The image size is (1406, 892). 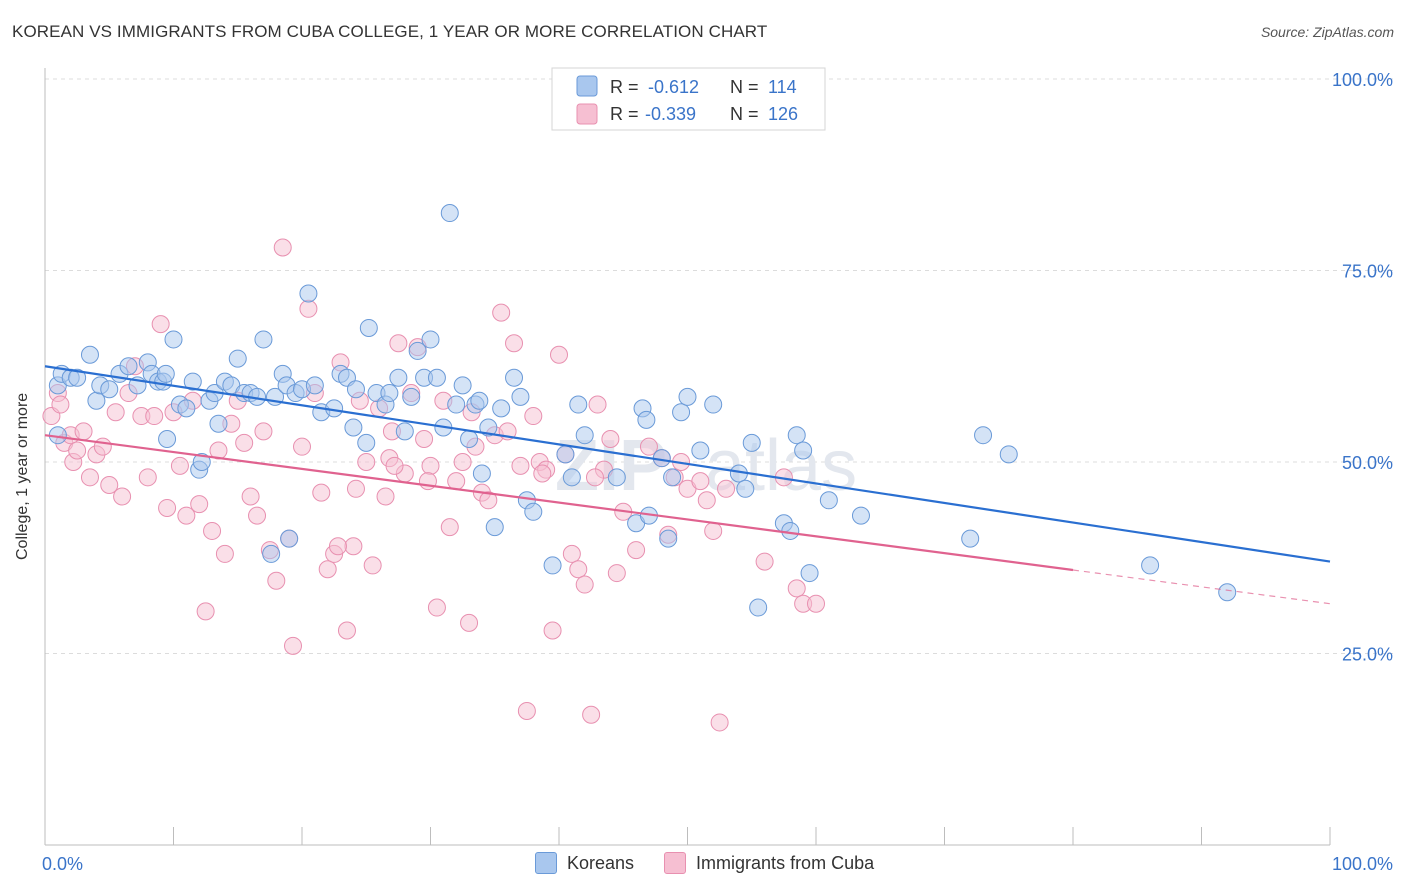 What do you see at coordinates (1362, 864) in the screenshot?
I see `x-tick-label-max: 100.0%` at bounding box center [1362, 864].